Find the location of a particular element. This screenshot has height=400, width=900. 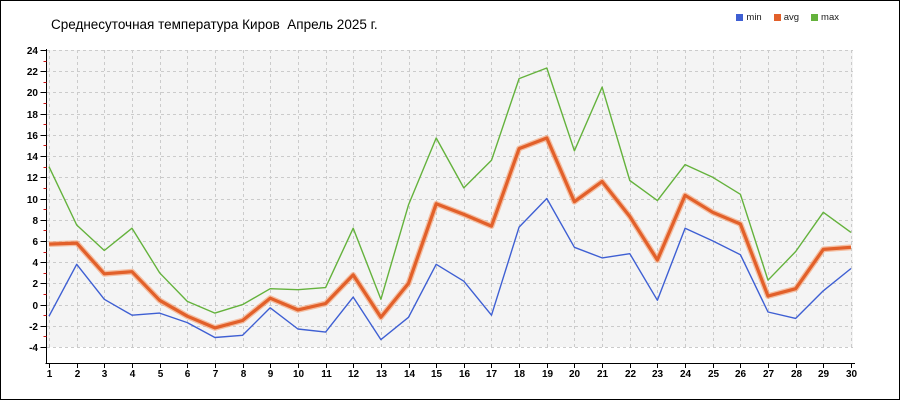

x-axis-label: 10 is located at coordinates (299, 374).